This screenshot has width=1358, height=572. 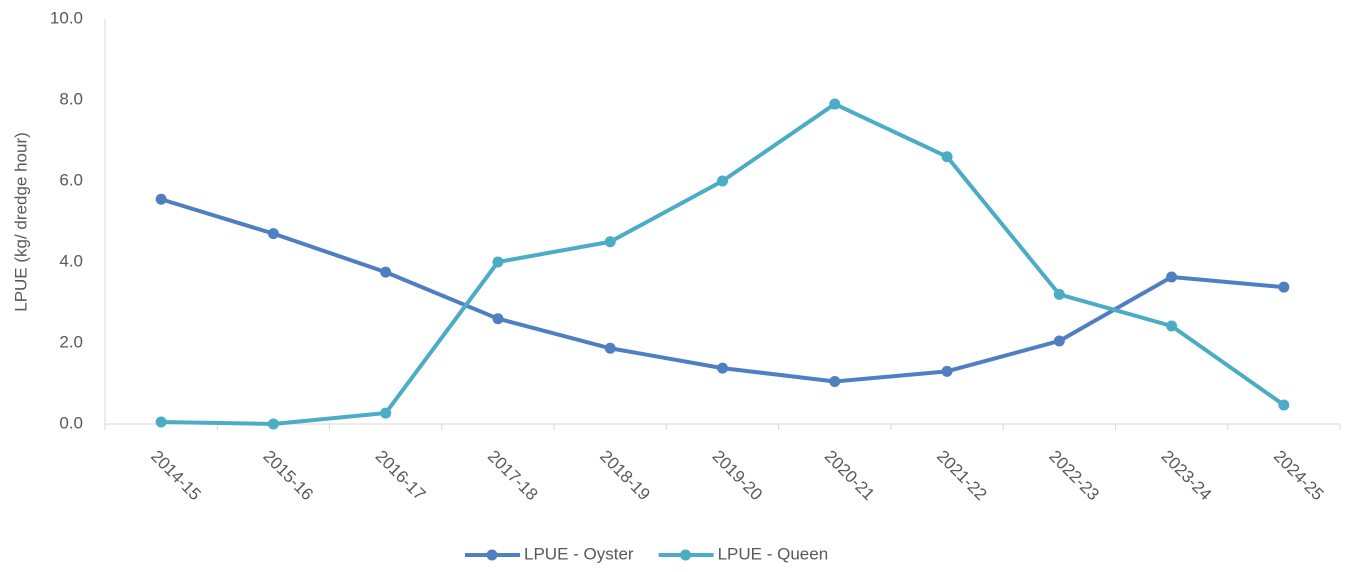 I want to click on y-tick-label: 0.0, so click(x=71, y=422).